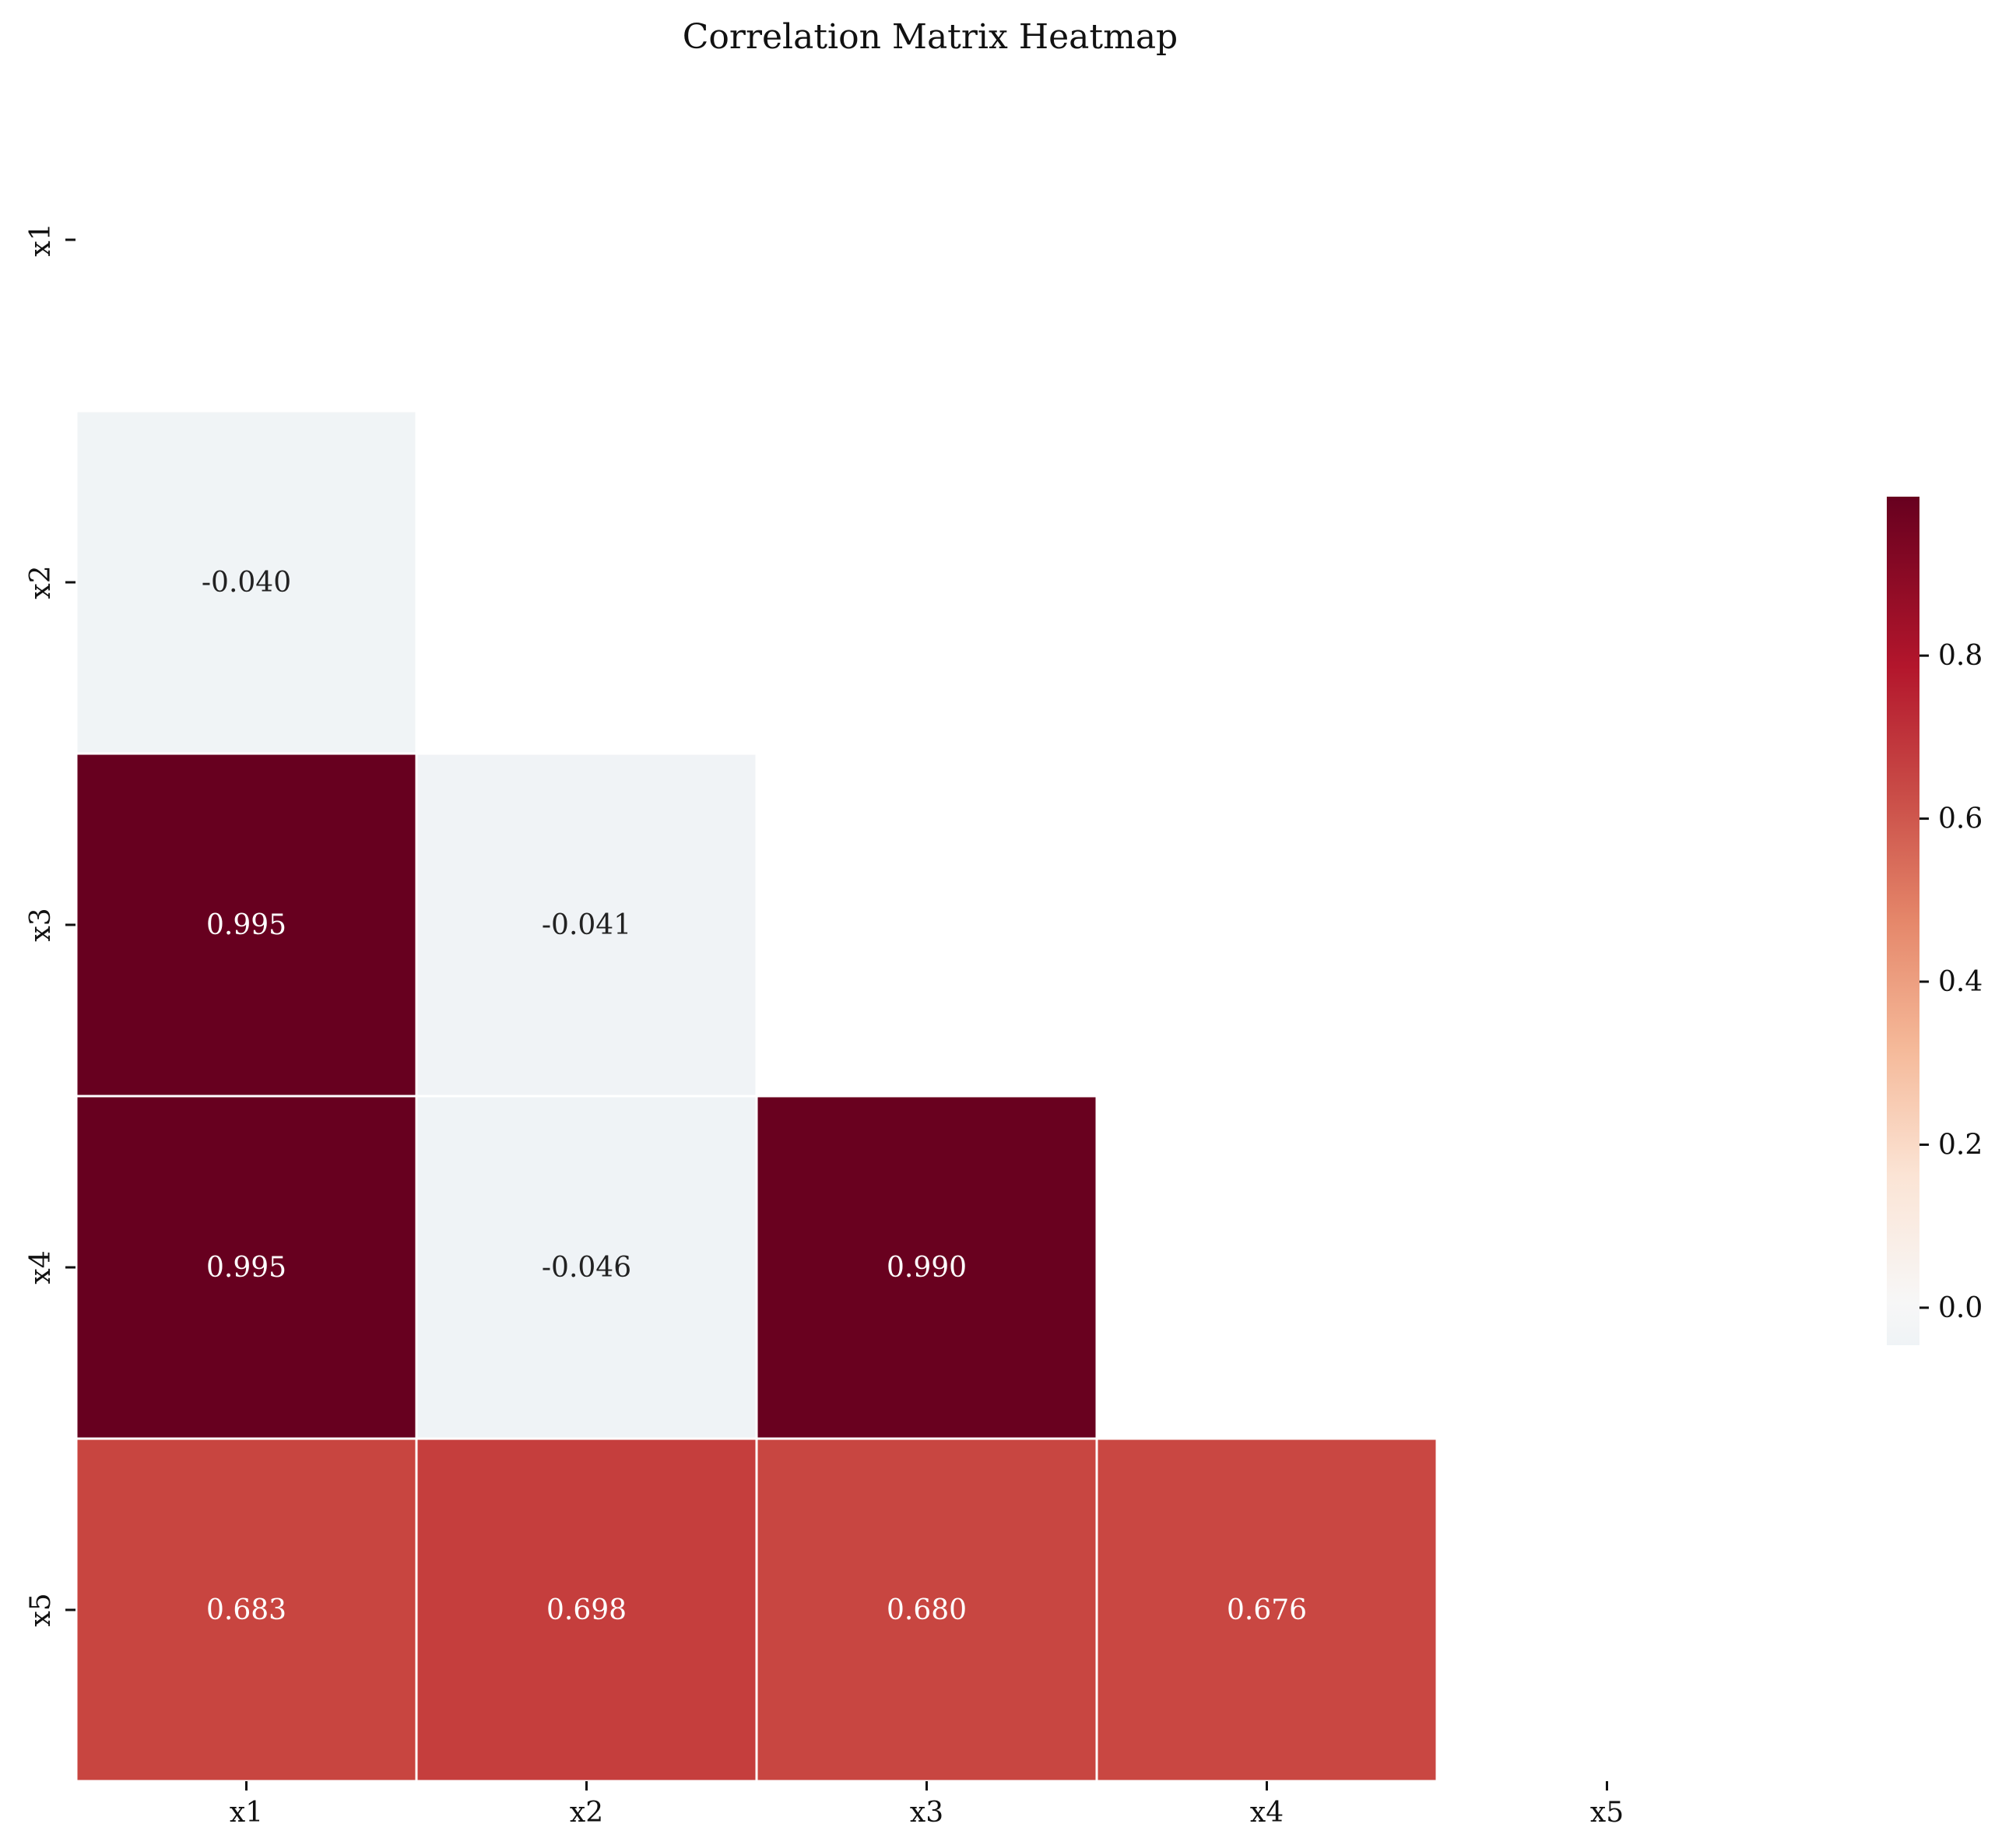  I want to click on cell-value-label: -0.046, so click(587, 1268).